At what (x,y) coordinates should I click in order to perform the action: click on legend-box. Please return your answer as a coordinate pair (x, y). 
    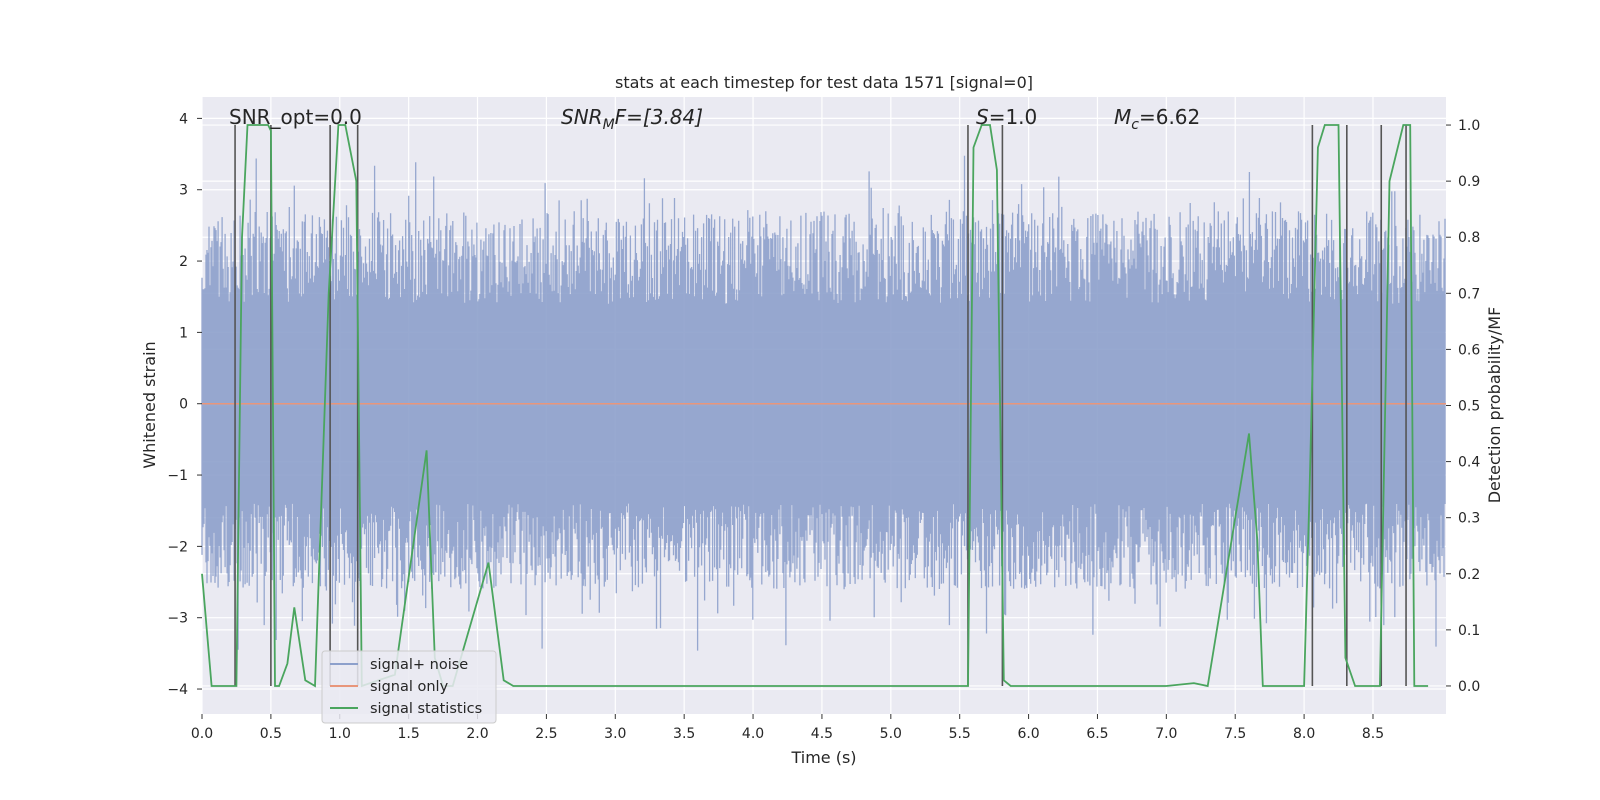
    Looking at the image, I should click on (409, 687).